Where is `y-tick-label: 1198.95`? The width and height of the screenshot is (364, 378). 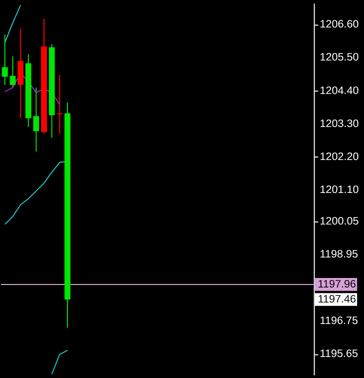
y-tick-label: 1198.95 is located at coordinates (339, 254).